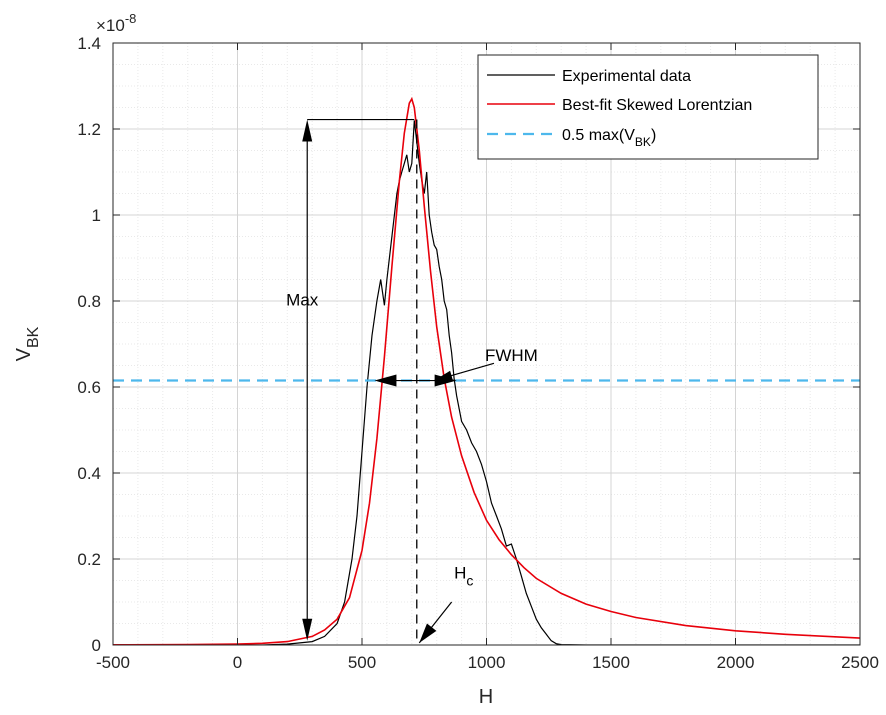 This screenshot has width=886, height=715. What do you see at coordinates (237, 662) in the screenshot?
I see `x-tick-label: 0` at bounding box center [237, 662].